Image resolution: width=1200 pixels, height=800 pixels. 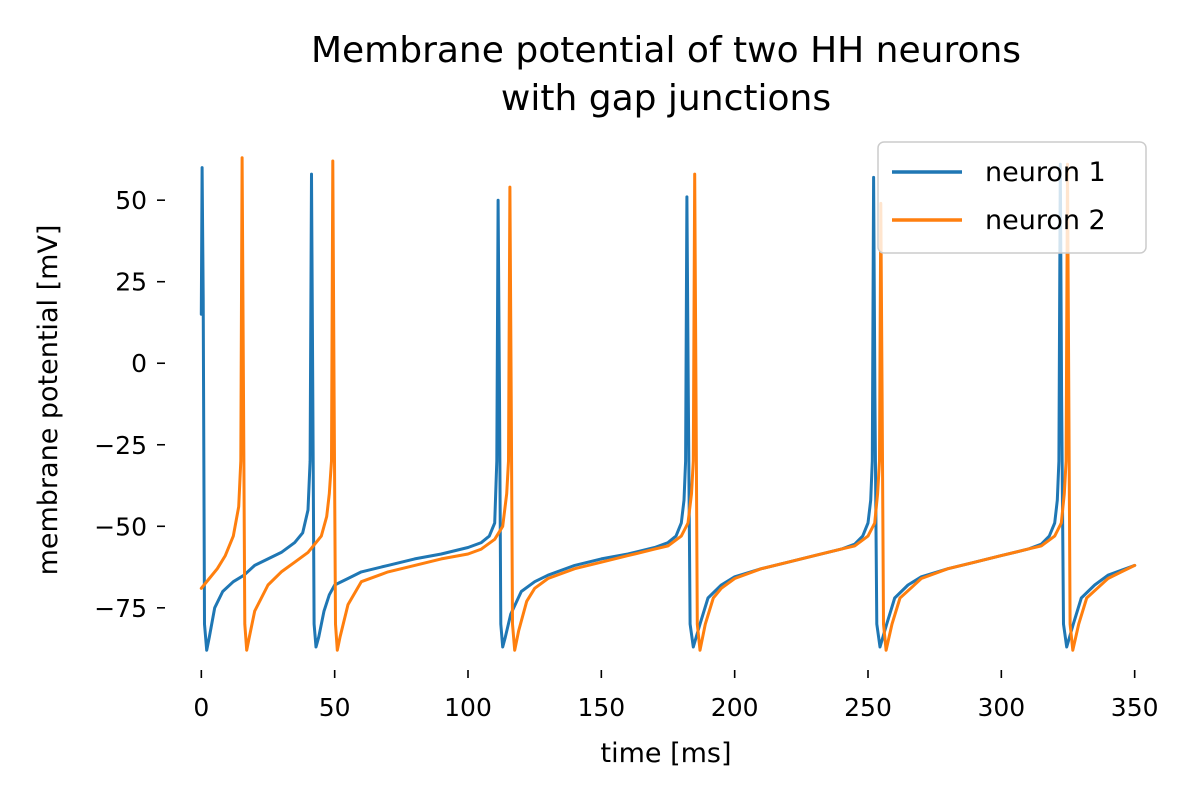 What do you see at coordinates (131, 200) in the screenshot?
I see `y-tick-label: 50` at bounding box center [131, 200].